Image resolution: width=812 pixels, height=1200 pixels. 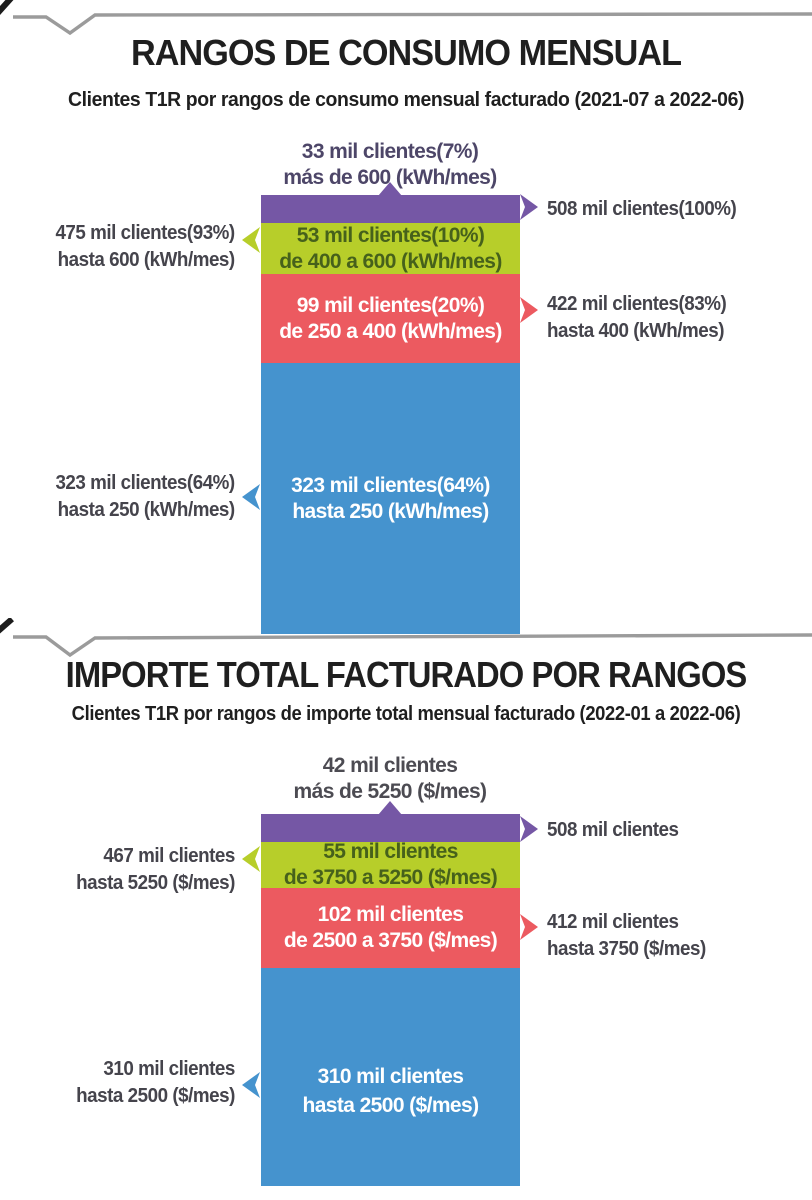 What do you see at coordinates (529, 310) in the screenshot?
I see `s1-red-arrow-icon` at bounding box center [529, 310].